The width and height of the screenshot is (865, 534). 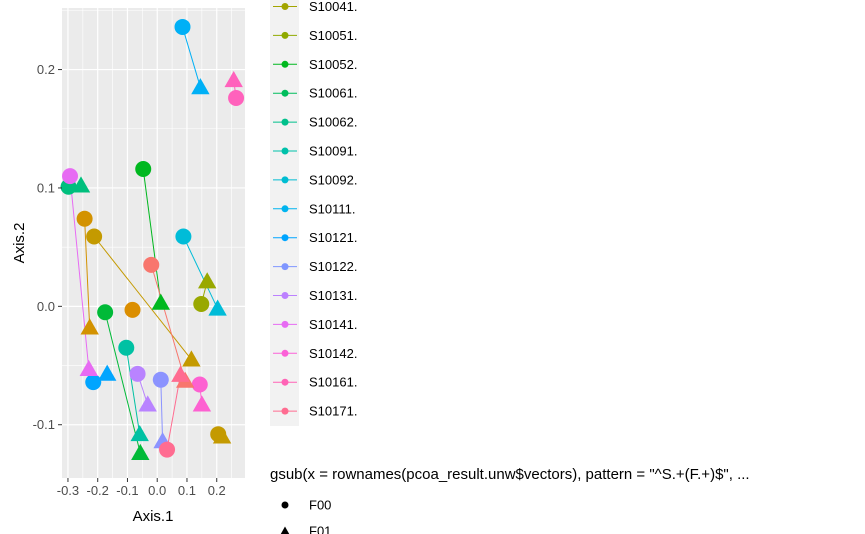 I want to click on legend-label: S10111., so click(x=332, y=208).